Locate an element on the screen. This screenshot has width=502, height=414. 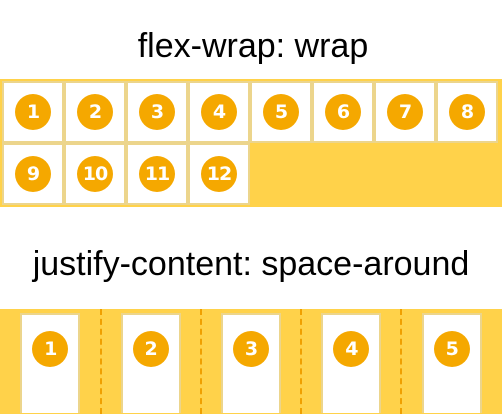
wrap-item: 1 is located at coordinates (33, 112).